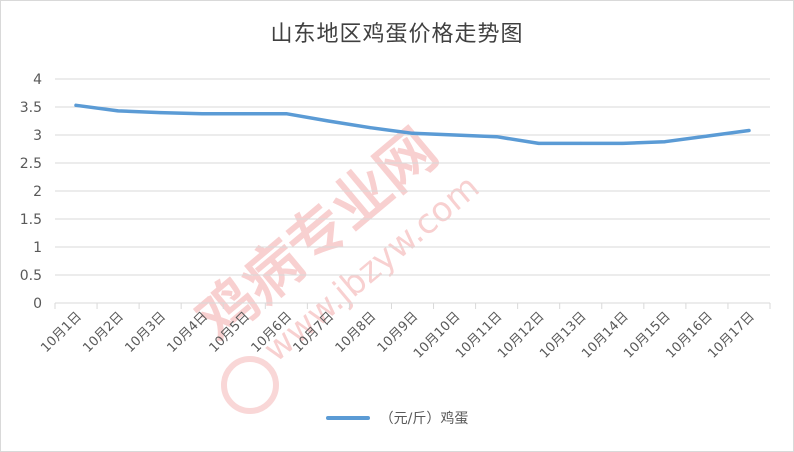  I want to click on x-tick-label: 10月6日, so click(272, 332).